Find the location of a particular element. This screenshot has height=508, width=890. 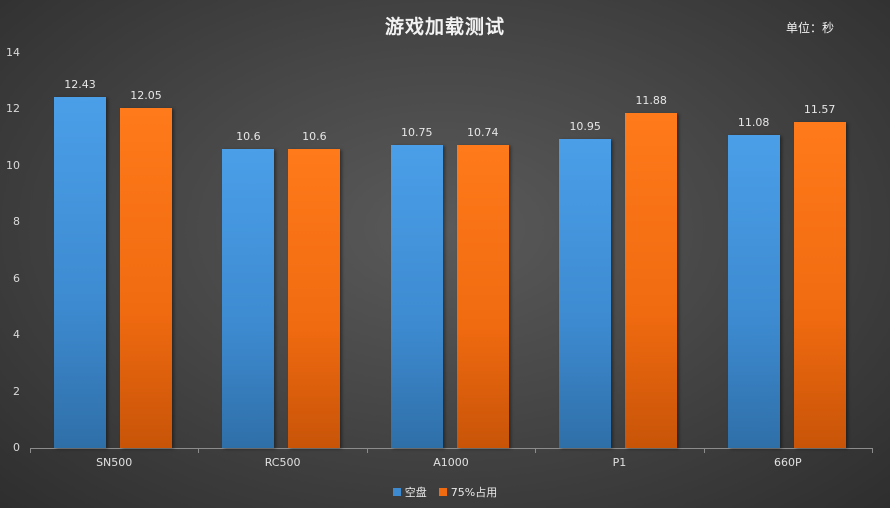

x-category-label: 660P is located at coordinates (787, 462).